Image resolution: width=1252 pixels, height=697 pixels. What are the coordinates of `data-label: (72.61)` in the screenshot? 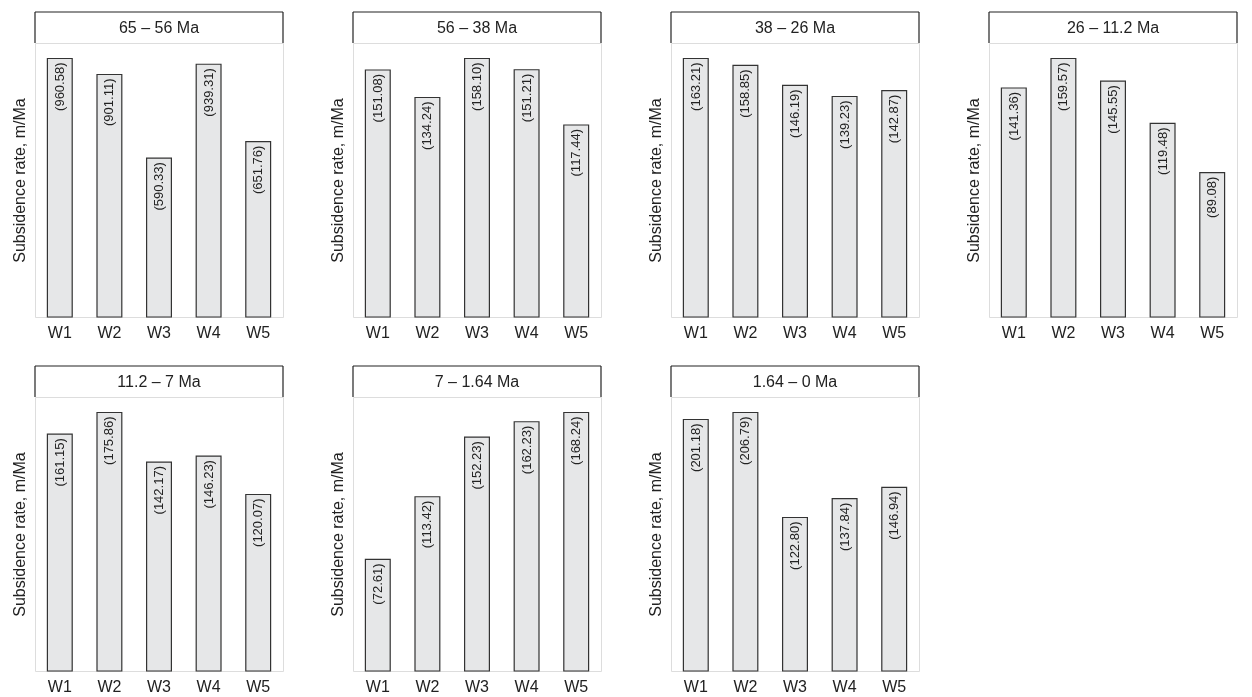 It's located at (377, 584).